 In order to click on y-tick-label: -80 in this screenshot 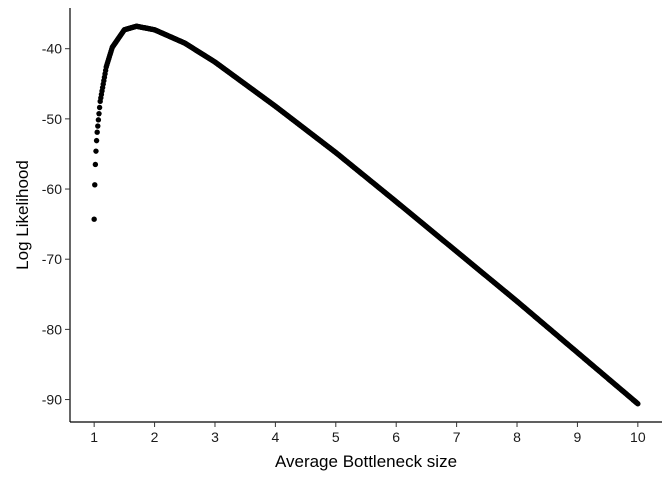, I will do `click(52, 329)`.